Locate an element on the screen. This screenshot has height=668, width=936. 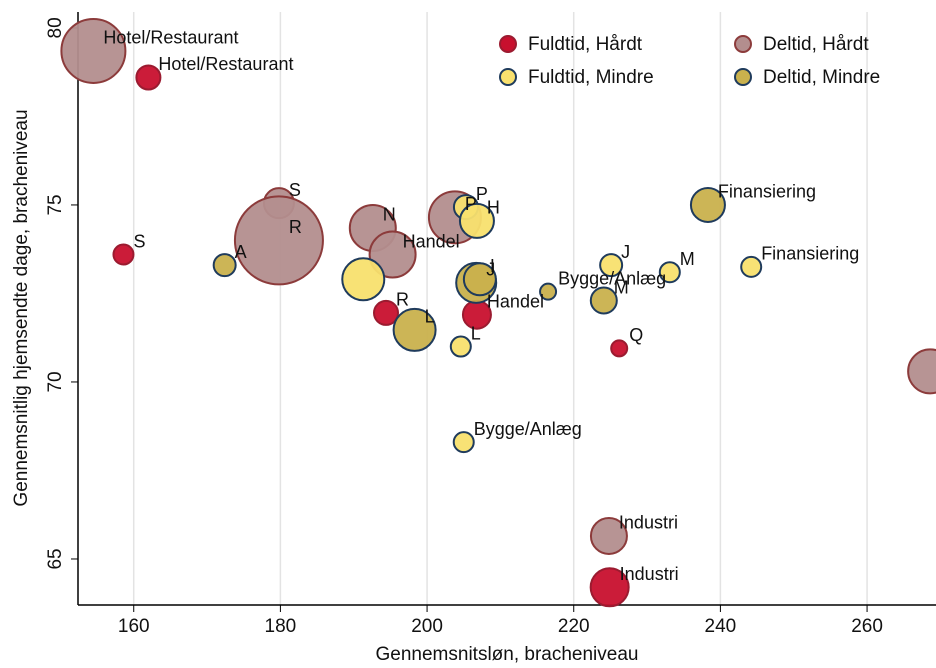
y-tick-label: 80 is located at coordinates (55, 27).